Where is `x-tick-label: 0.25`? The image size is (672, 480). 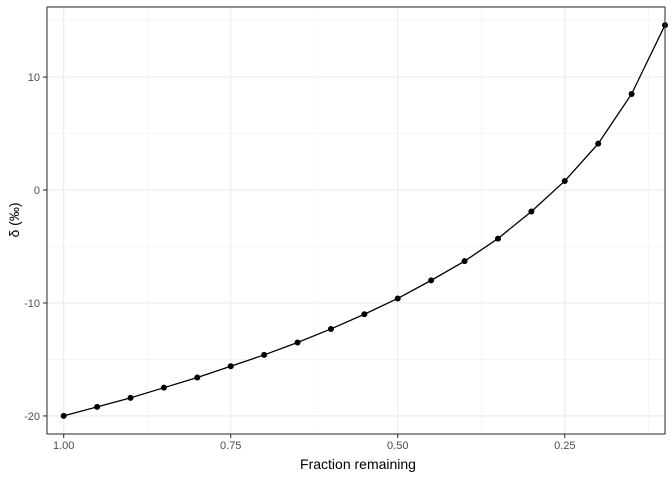 x-tick-label: 0.25 is located at coordinates (564, 446).